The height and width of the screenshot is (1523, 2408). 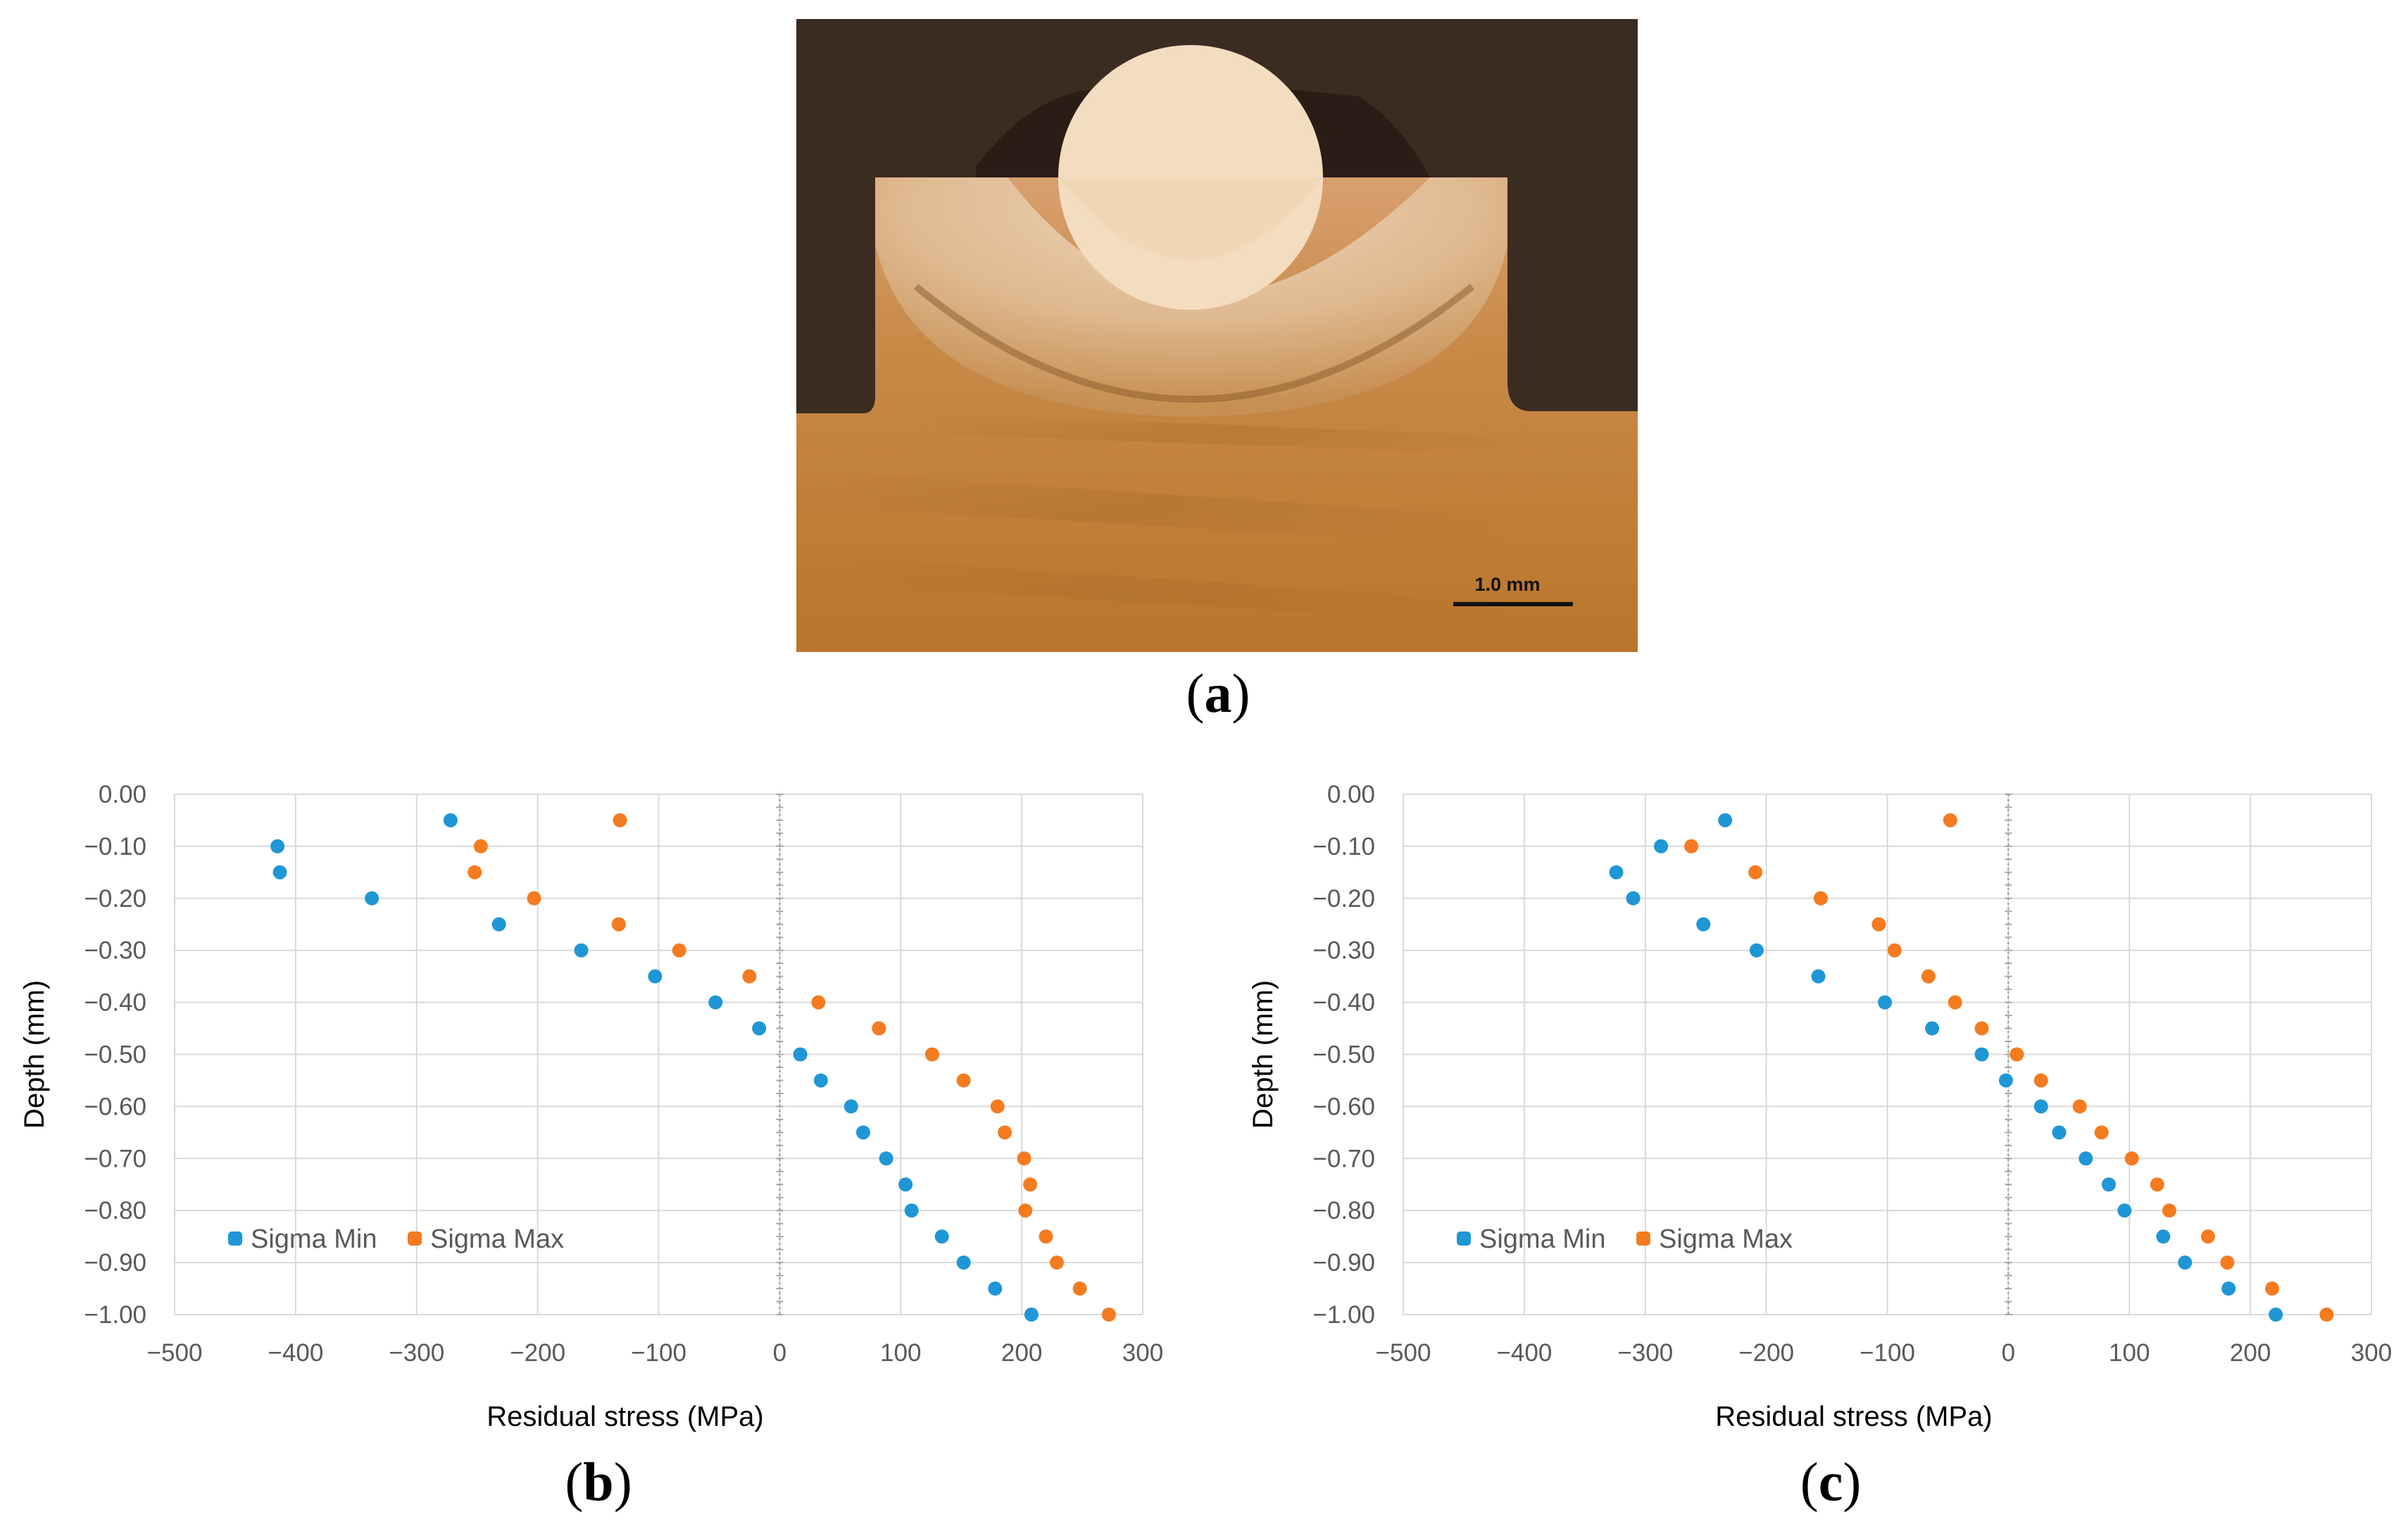 I want to click on chart-c-legend-sigma-min-marker, so click(x=1464, y=1238).